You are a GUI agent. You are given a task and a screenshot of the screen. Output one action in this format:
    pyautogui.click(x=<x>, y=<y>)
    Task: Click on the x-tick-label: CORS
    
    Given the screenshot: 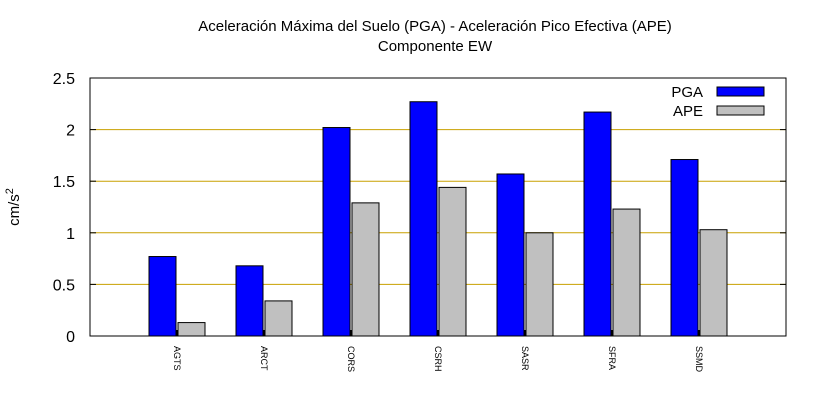 What is the action you would take?
    pyautogui.click(x=351, y=359)
    